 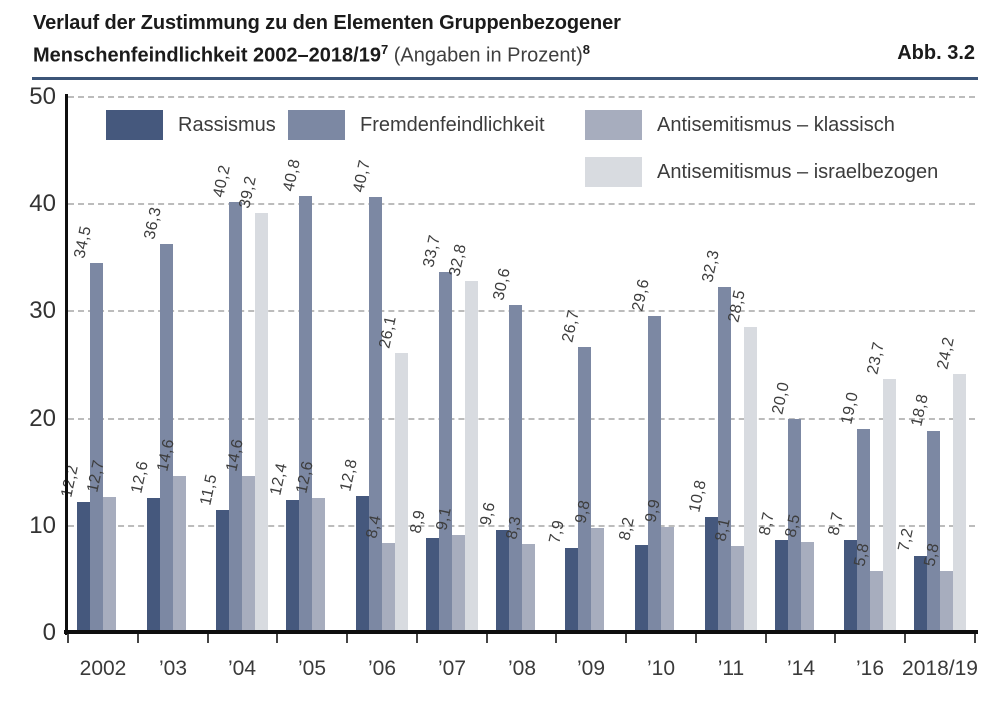 I want to click on bar-value-label: 12,2, so click(x=70, y=481).